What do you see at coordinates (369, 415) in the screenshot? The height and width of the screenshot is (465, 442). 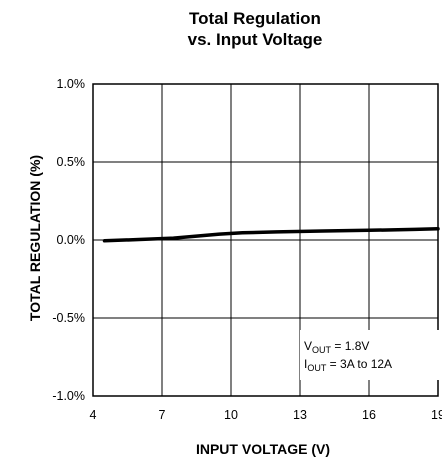 I see `x-tick-label: 16` at bounding box center [369, 415].